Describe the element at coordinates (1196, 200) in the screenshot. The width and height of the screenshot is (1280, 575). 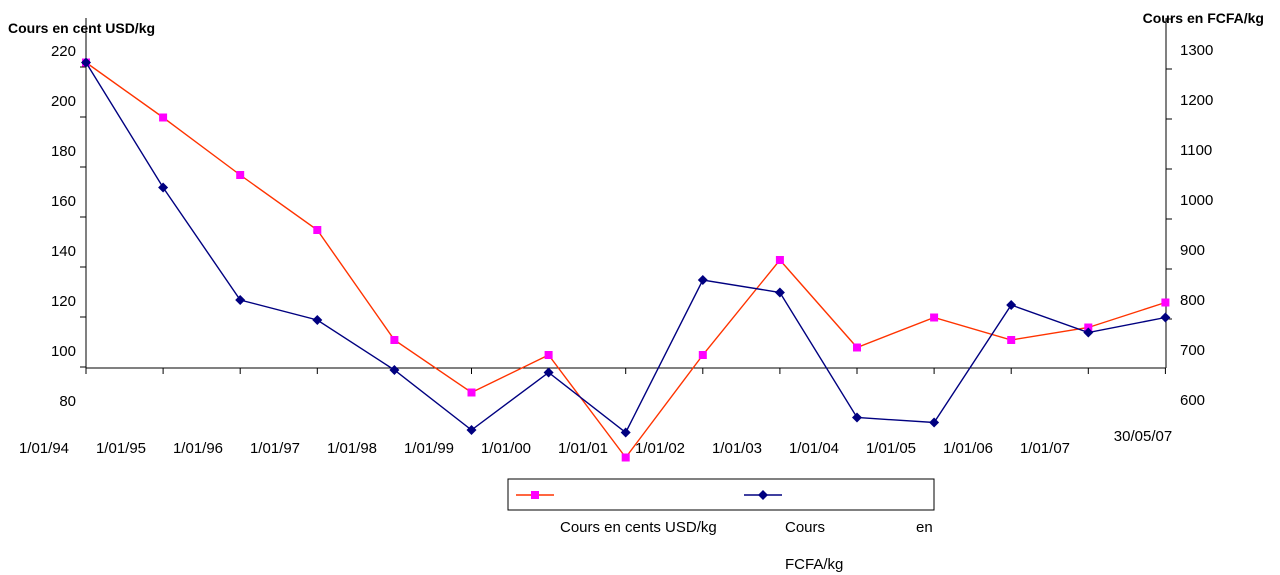
I see `right-tick-label: 1000` at that location.